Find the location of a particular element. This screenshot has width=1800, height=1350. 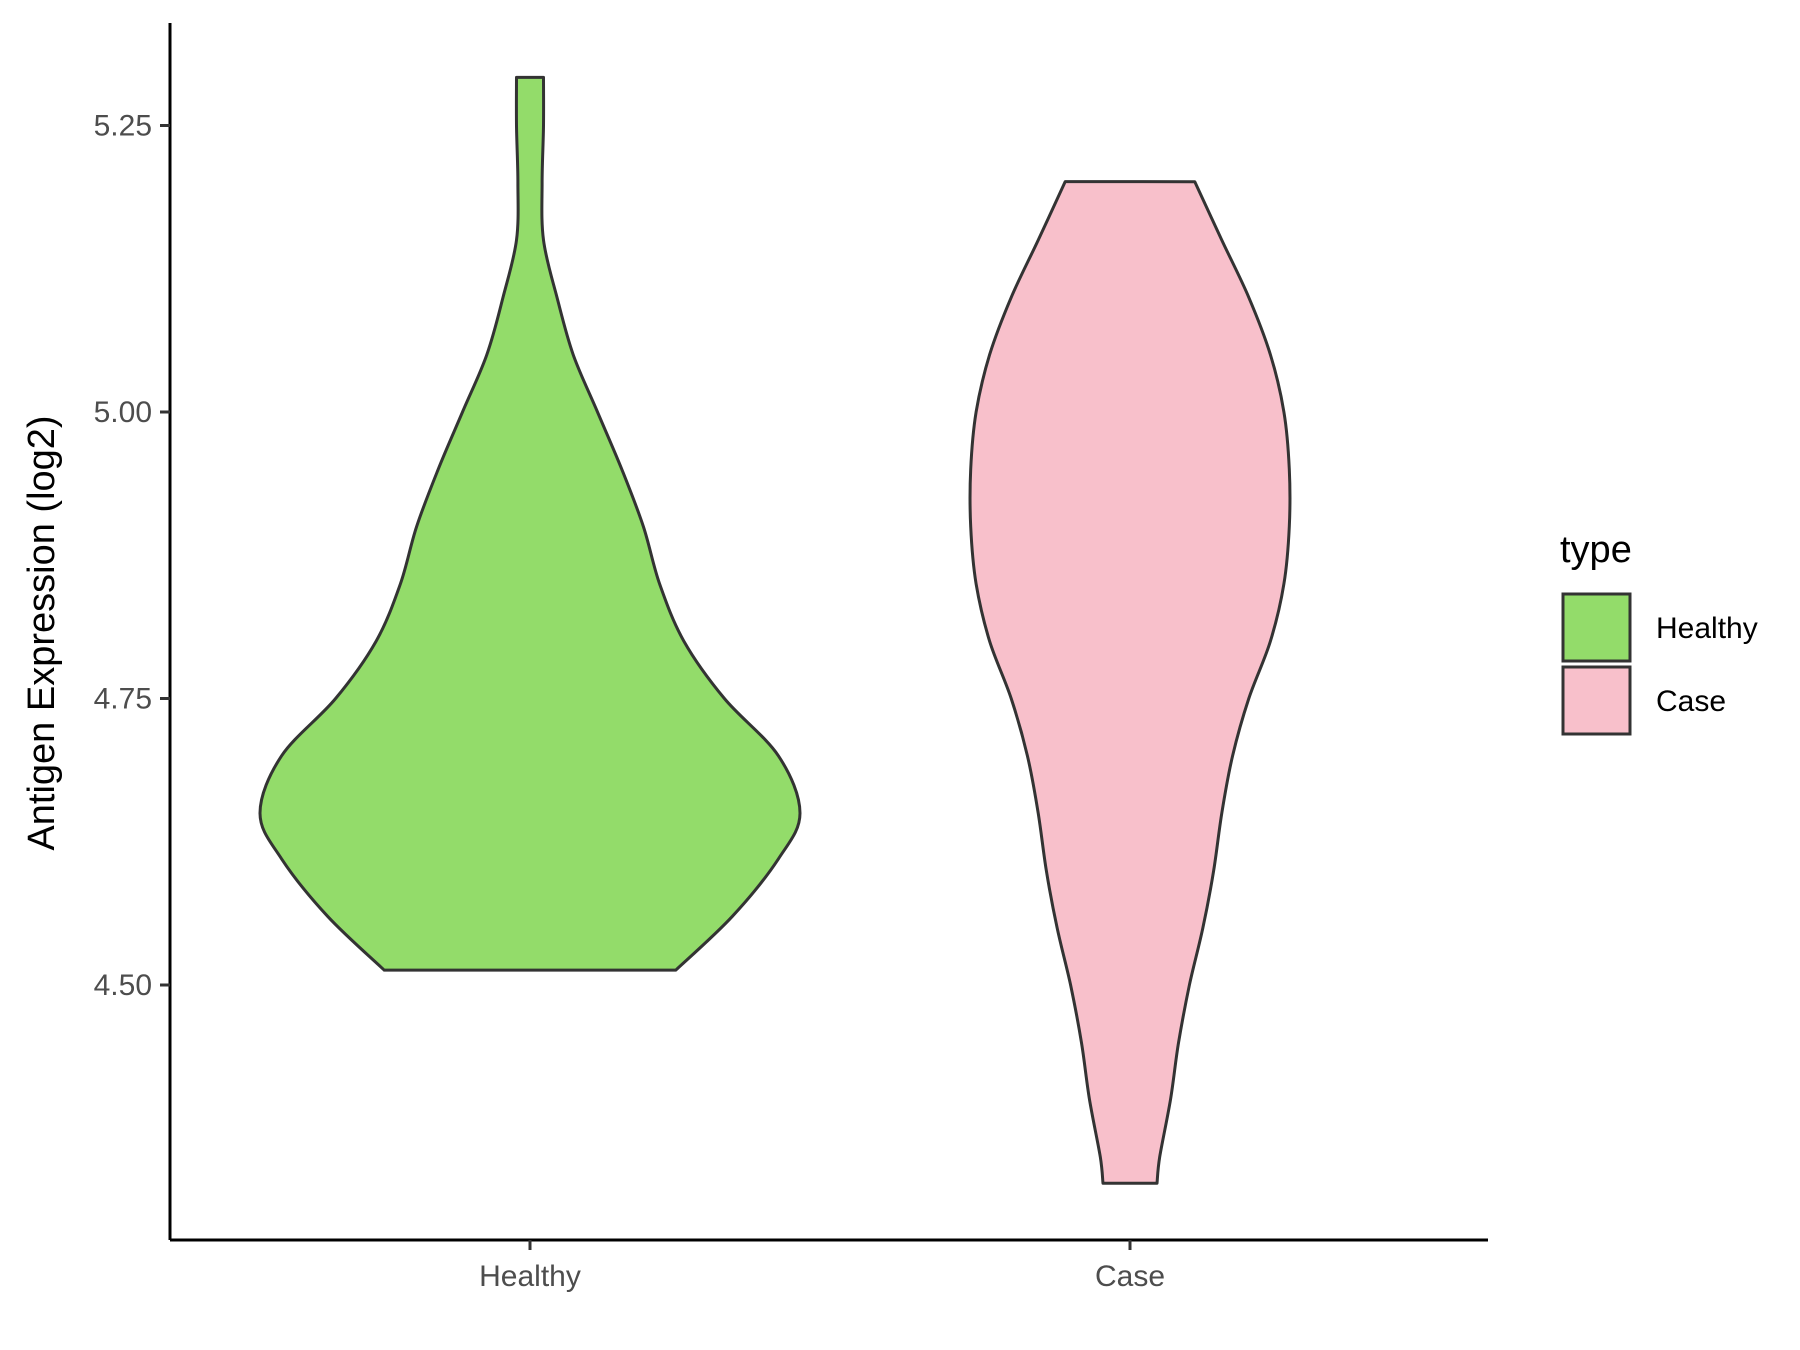

violin-case is located at coordinates (1130, 682).